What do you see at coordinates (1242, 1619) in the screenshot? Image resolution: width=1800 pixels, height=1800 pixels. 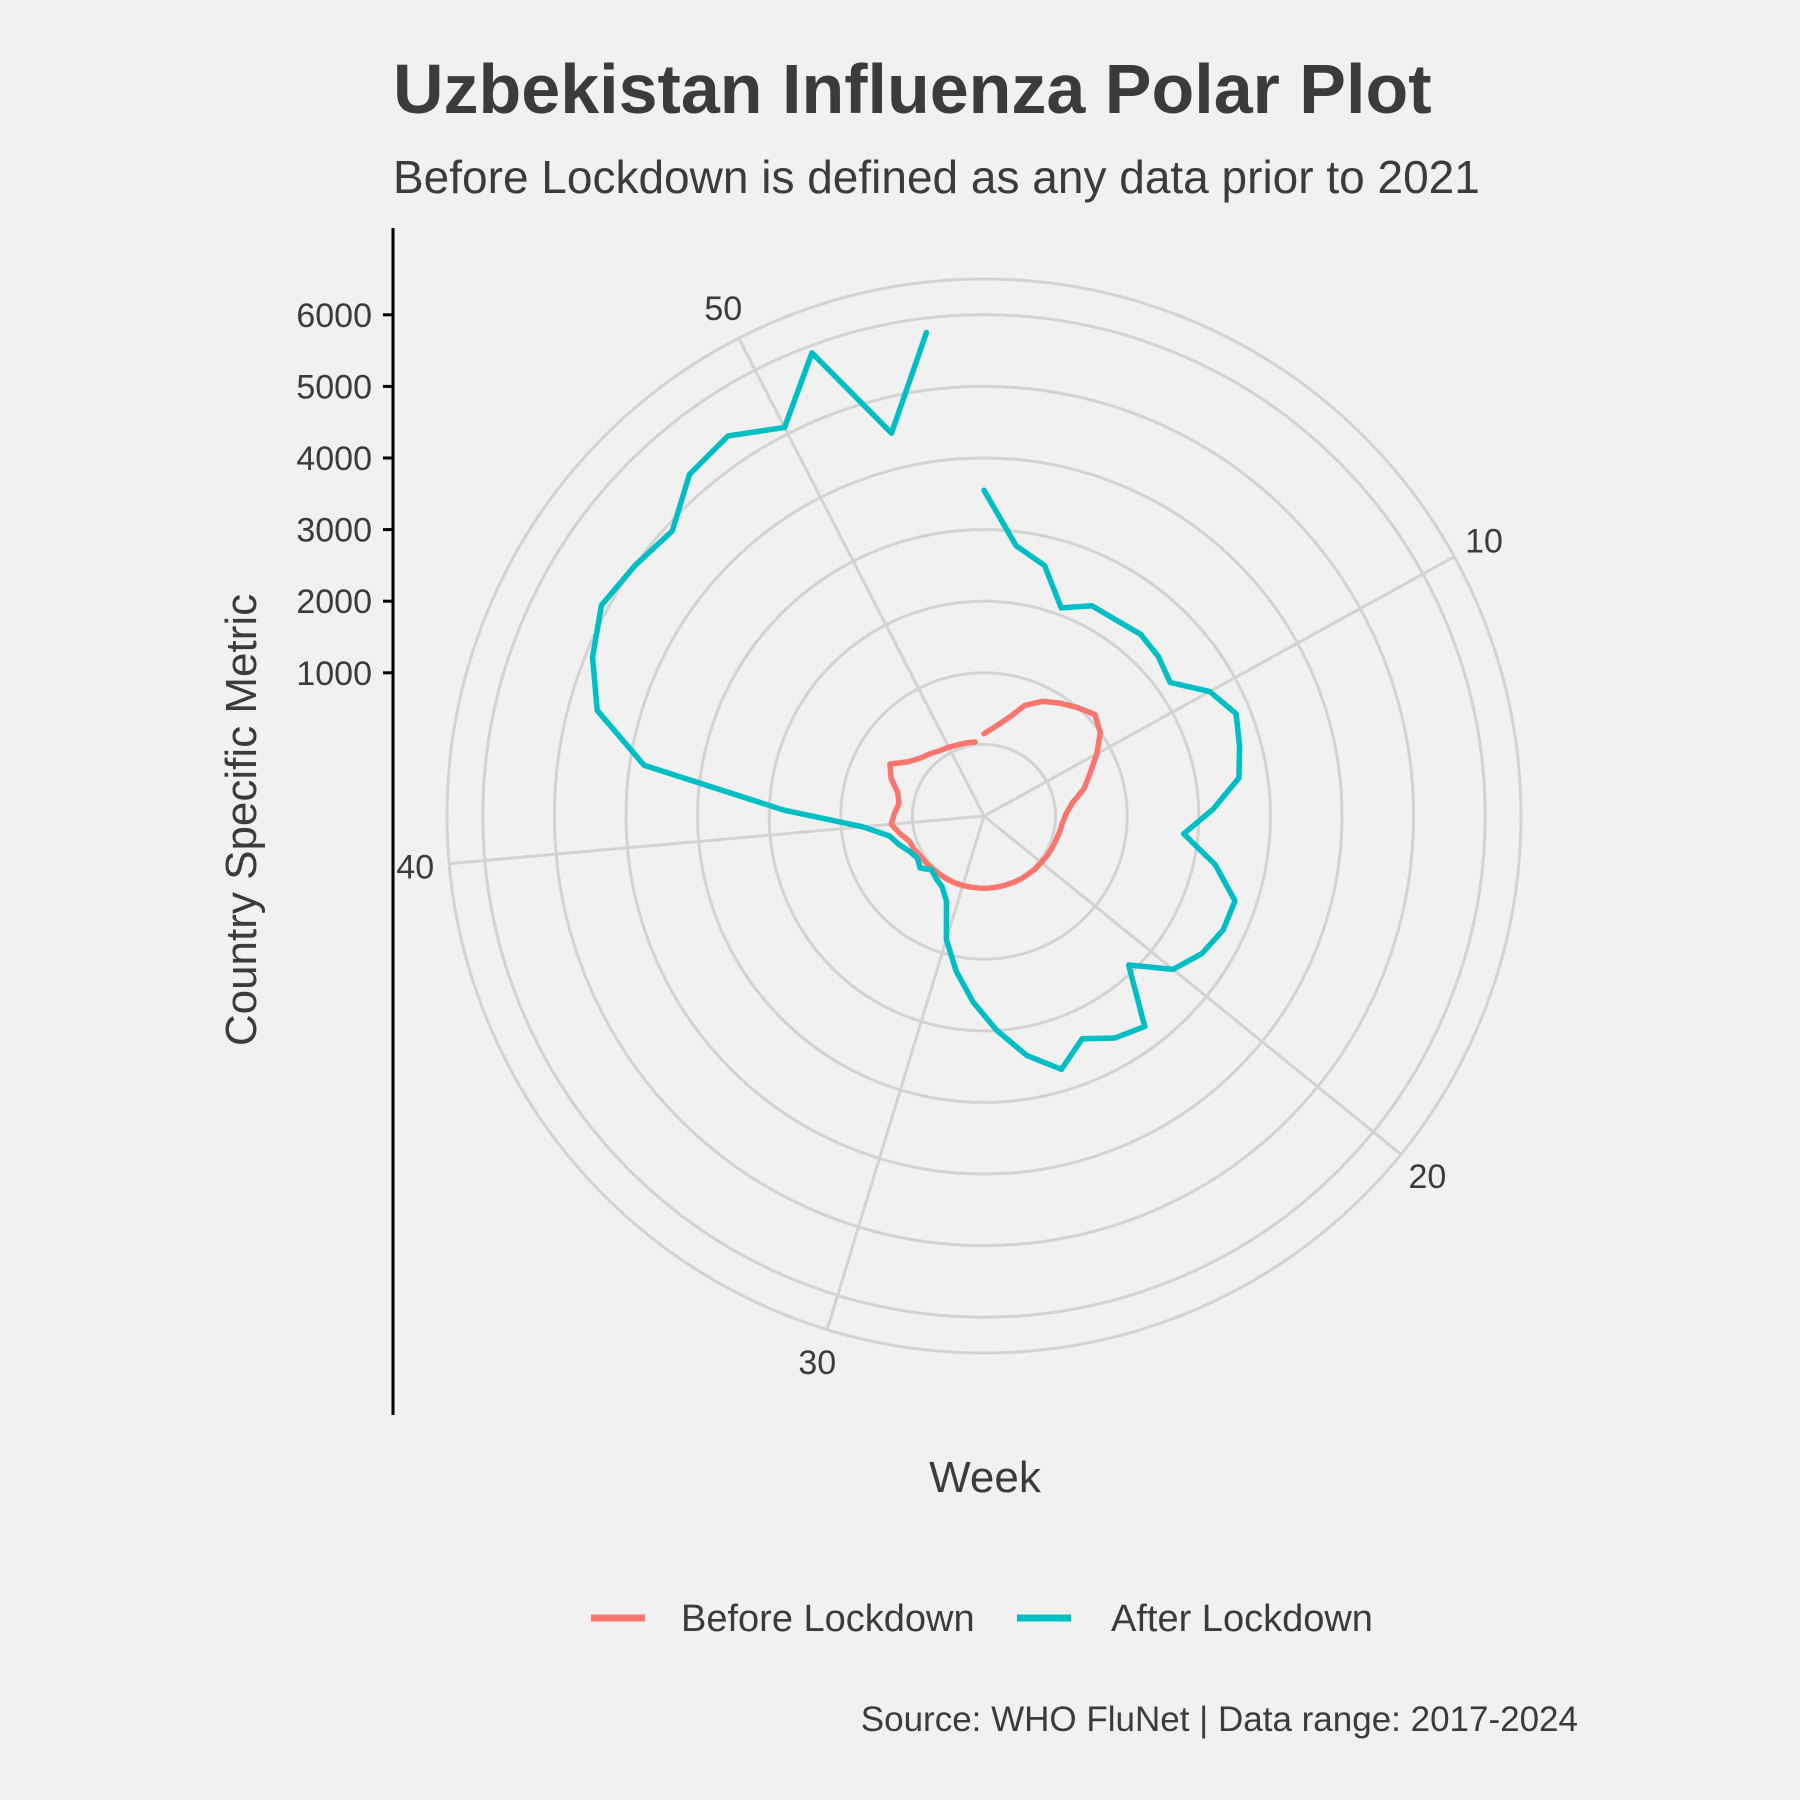 I see `legend-label-after-lockdown: After Lockdown` at bounding box center [1242, 1619].